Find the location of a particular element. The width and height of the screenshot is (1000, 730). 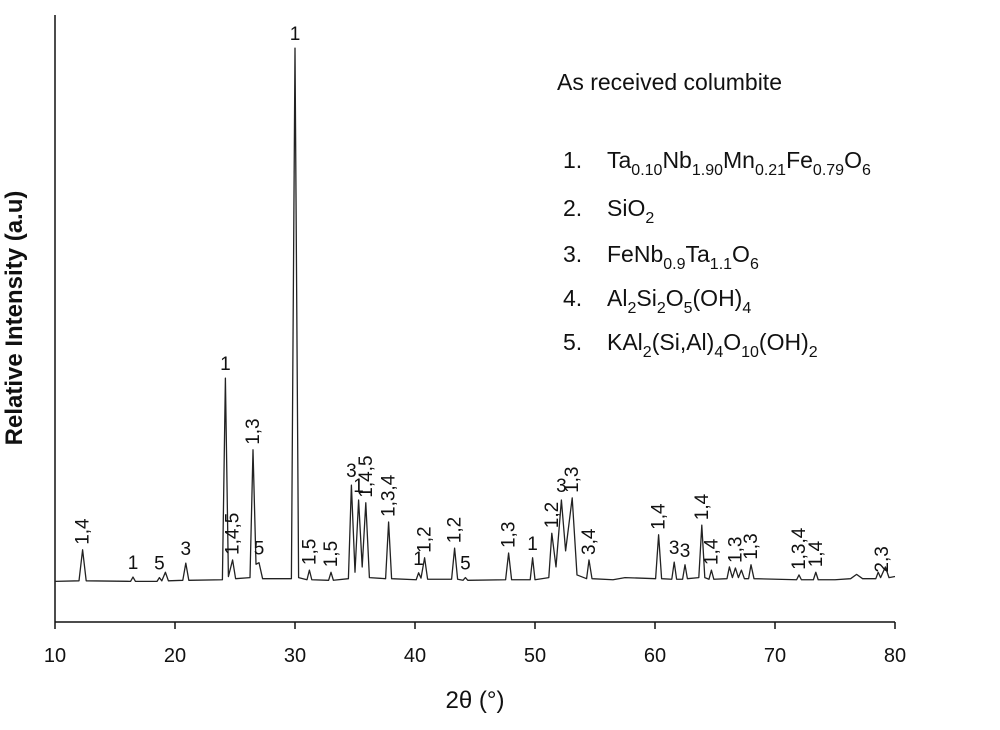

subscript: 0.21 is located at coordinates (770, 170).